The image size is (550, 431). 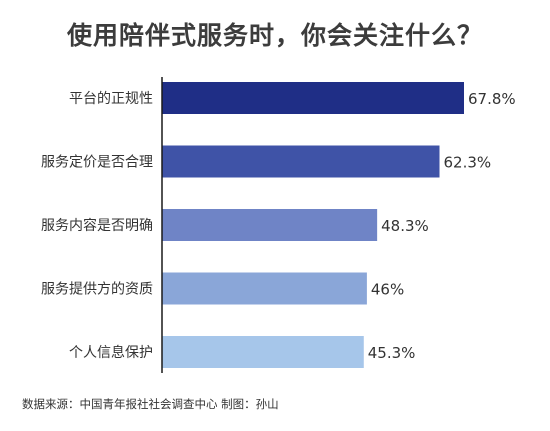 I want to click on value-label: 45.3%, so click(x=392, y=353).